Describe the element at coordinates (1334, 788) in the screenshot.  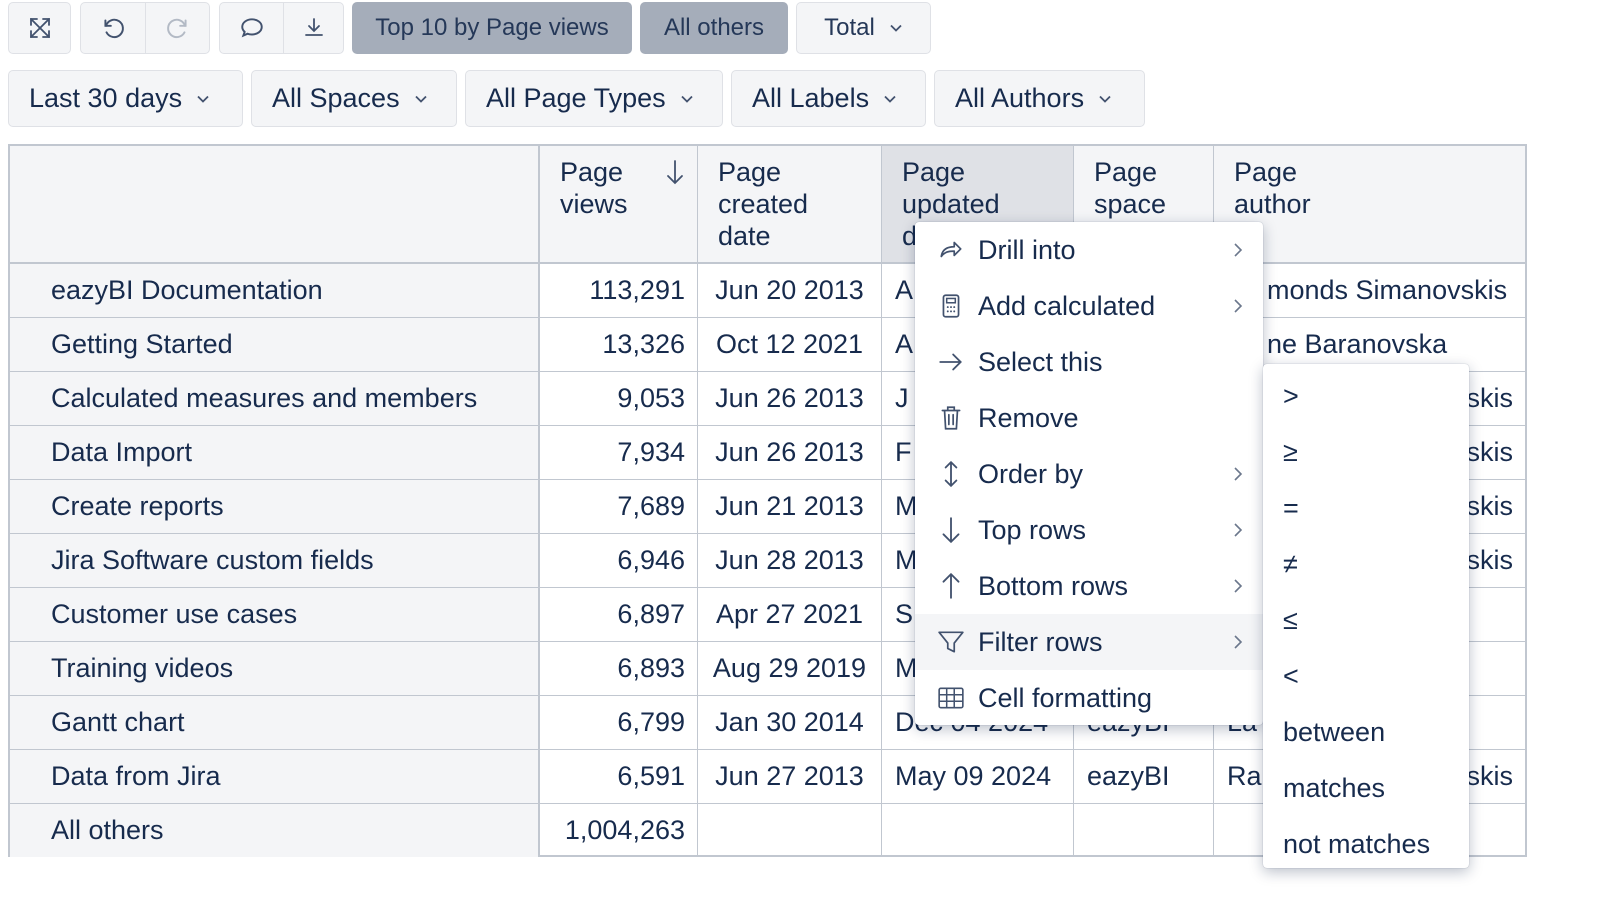
I see `filter-operator-option: matches` at that location.